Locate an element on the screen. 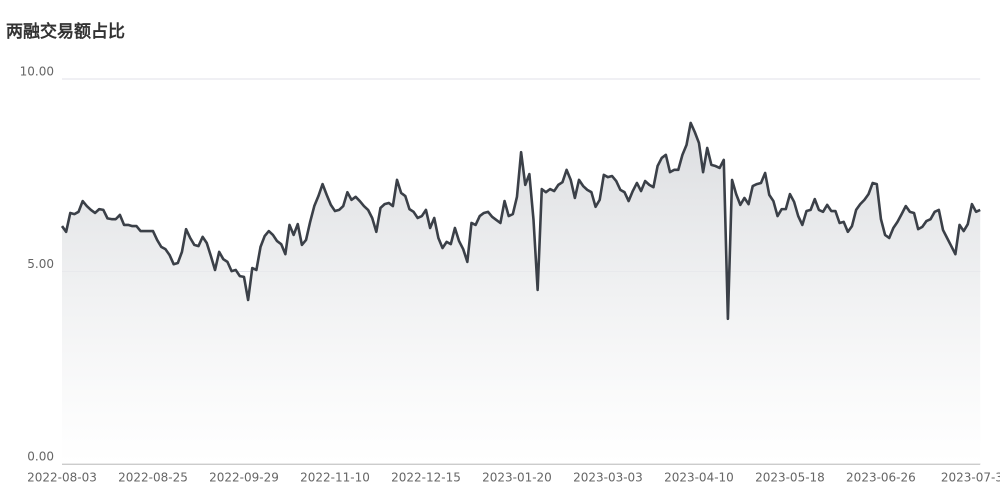 The height and width of the screenshot is (500, 1000). x-tick-label: 2023-06-26 is located at coordinates (881, 478).